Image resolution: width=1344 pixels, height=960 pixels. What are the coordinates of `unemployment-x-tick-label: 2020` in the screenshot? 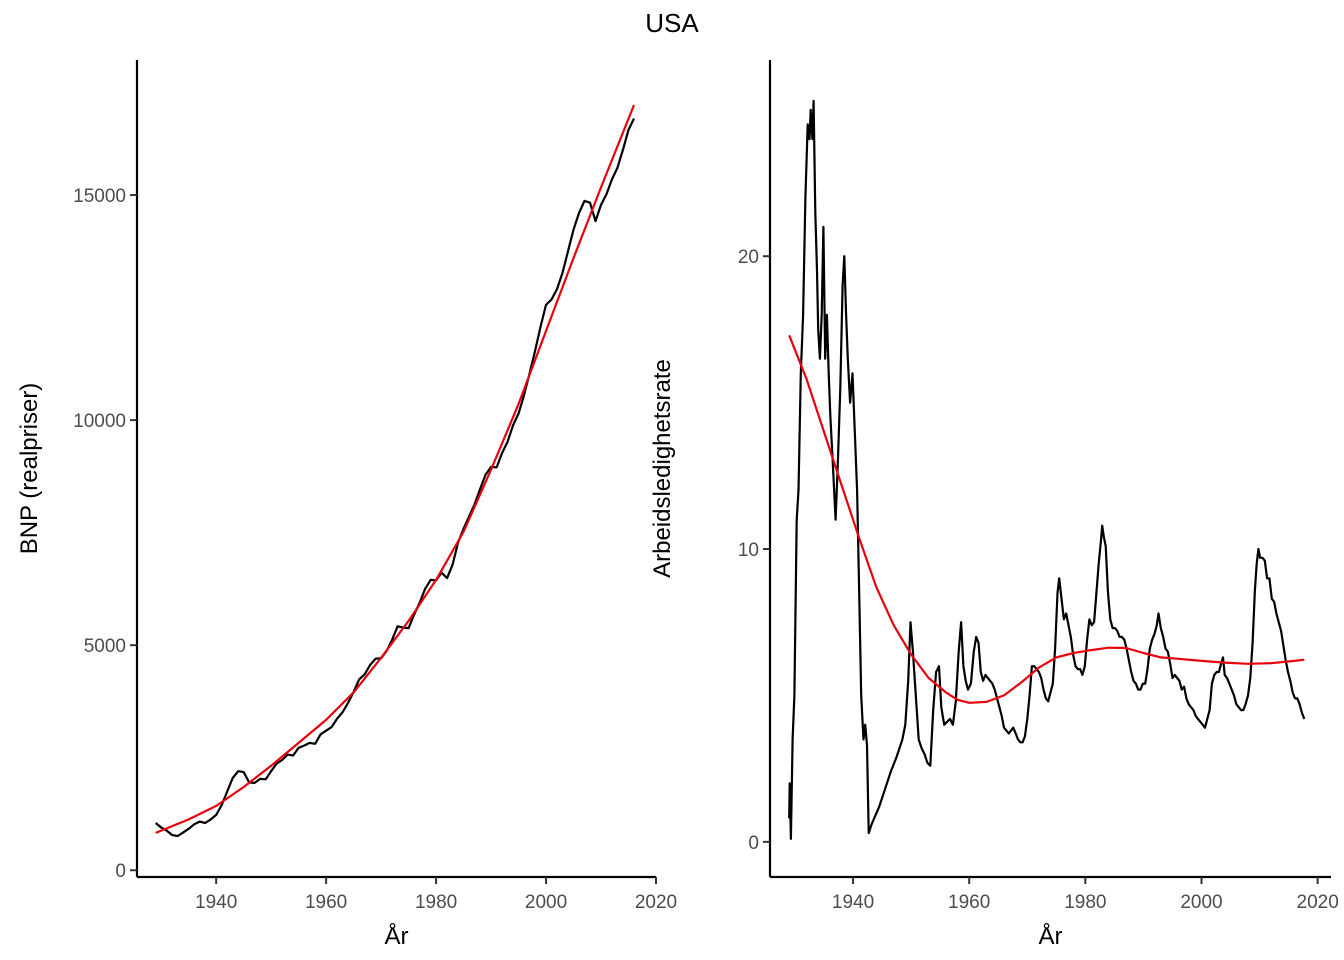 It's located at (1318, 902).